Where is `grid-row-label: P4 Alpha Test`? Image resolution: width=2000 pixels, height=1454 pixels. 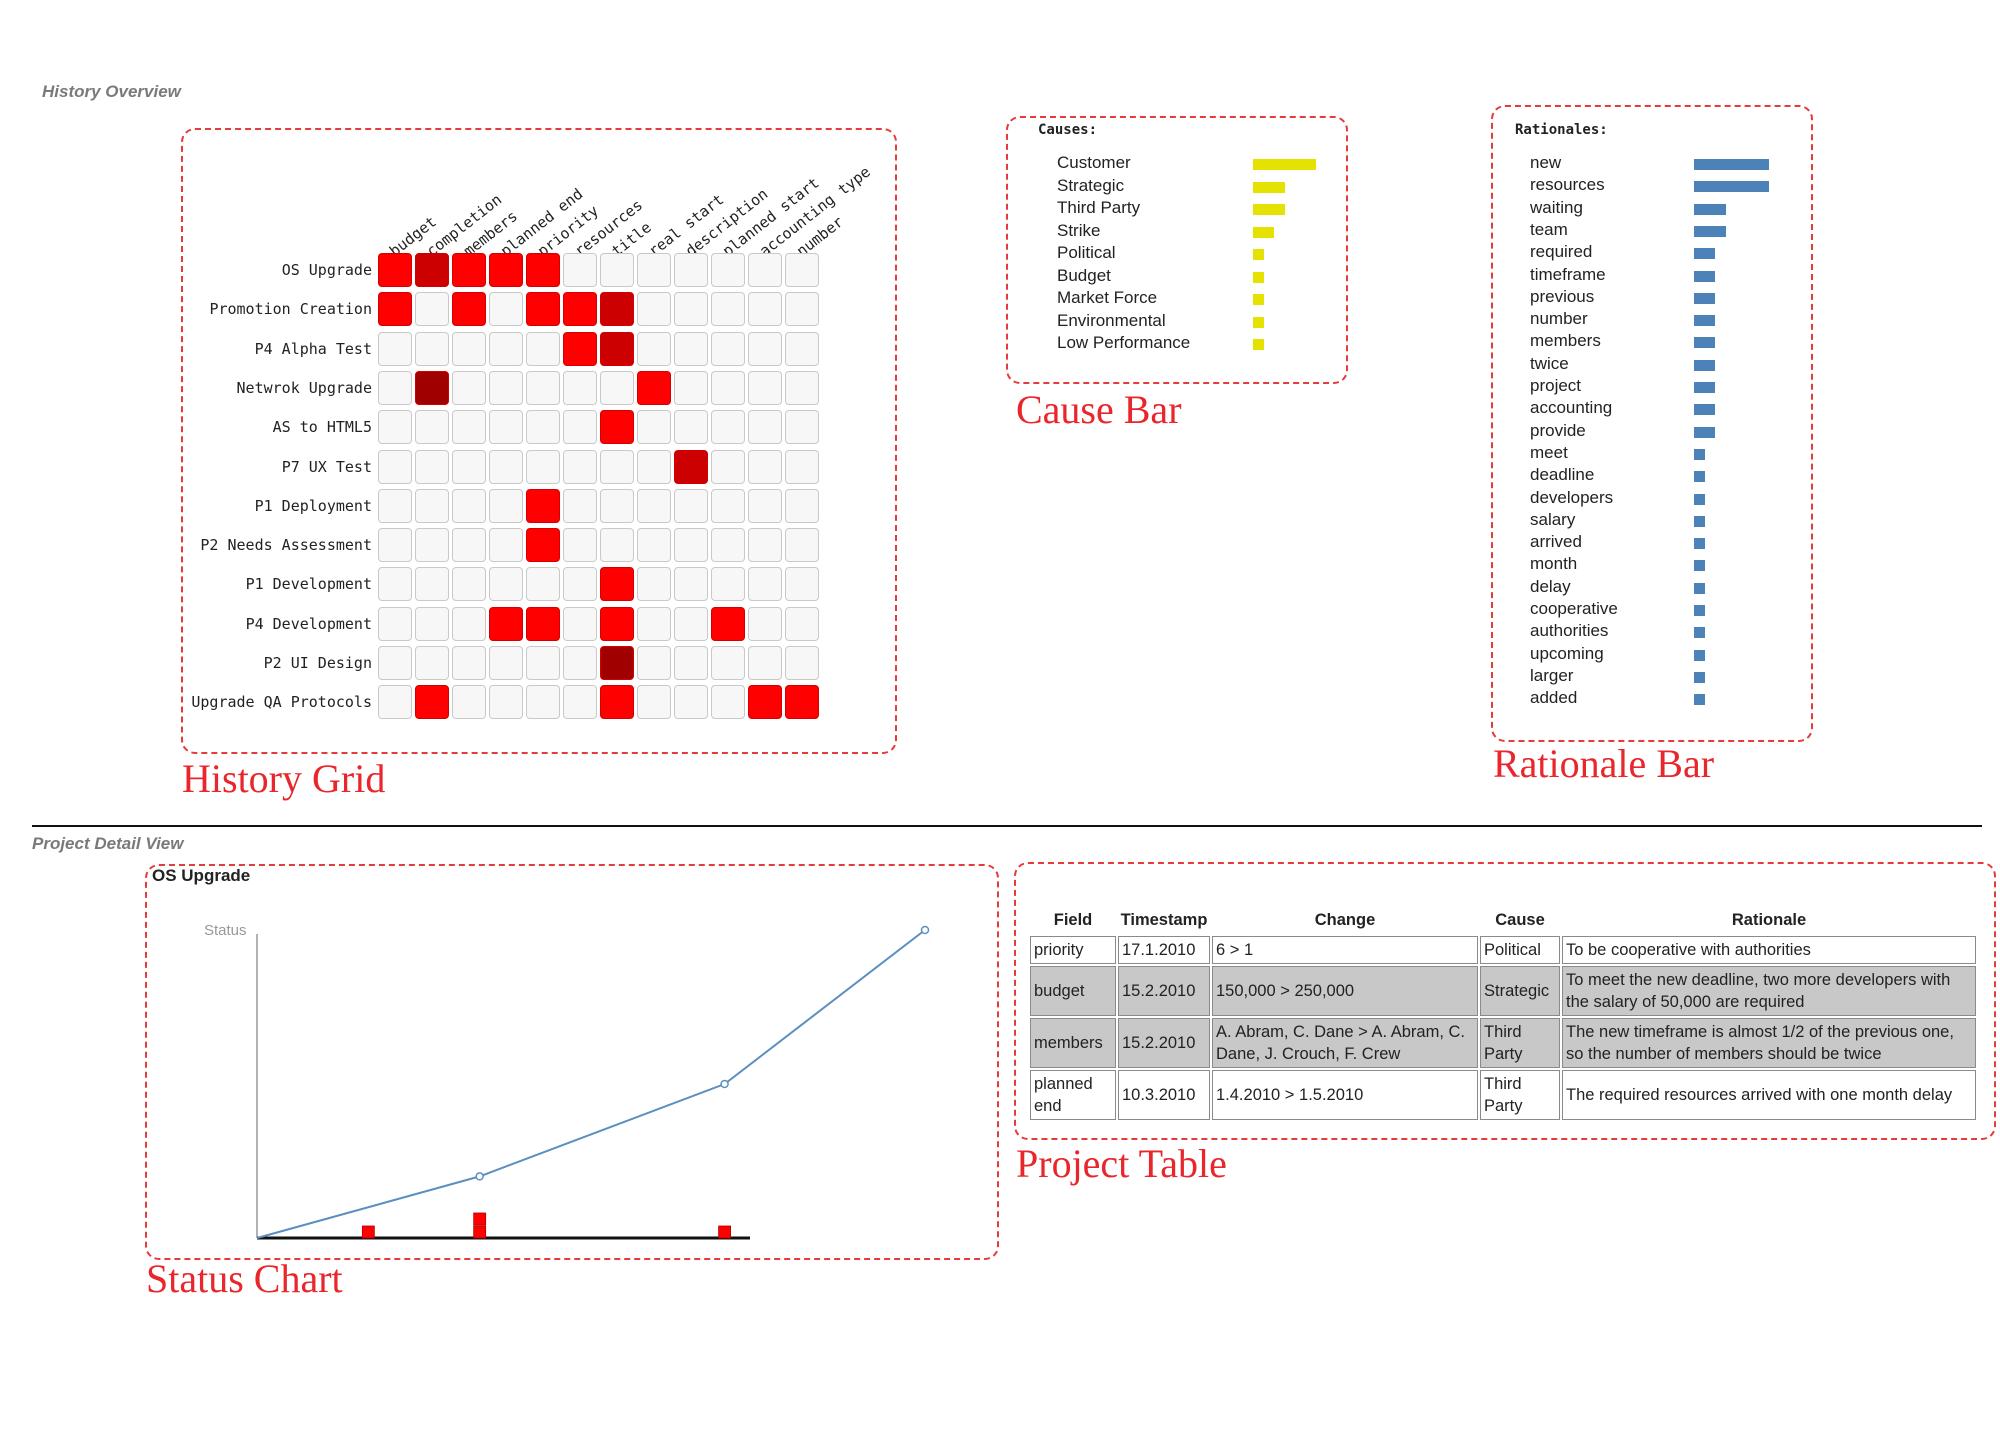
grid-row-label: P4 Alpha Test is located at coordinates (313, 348).